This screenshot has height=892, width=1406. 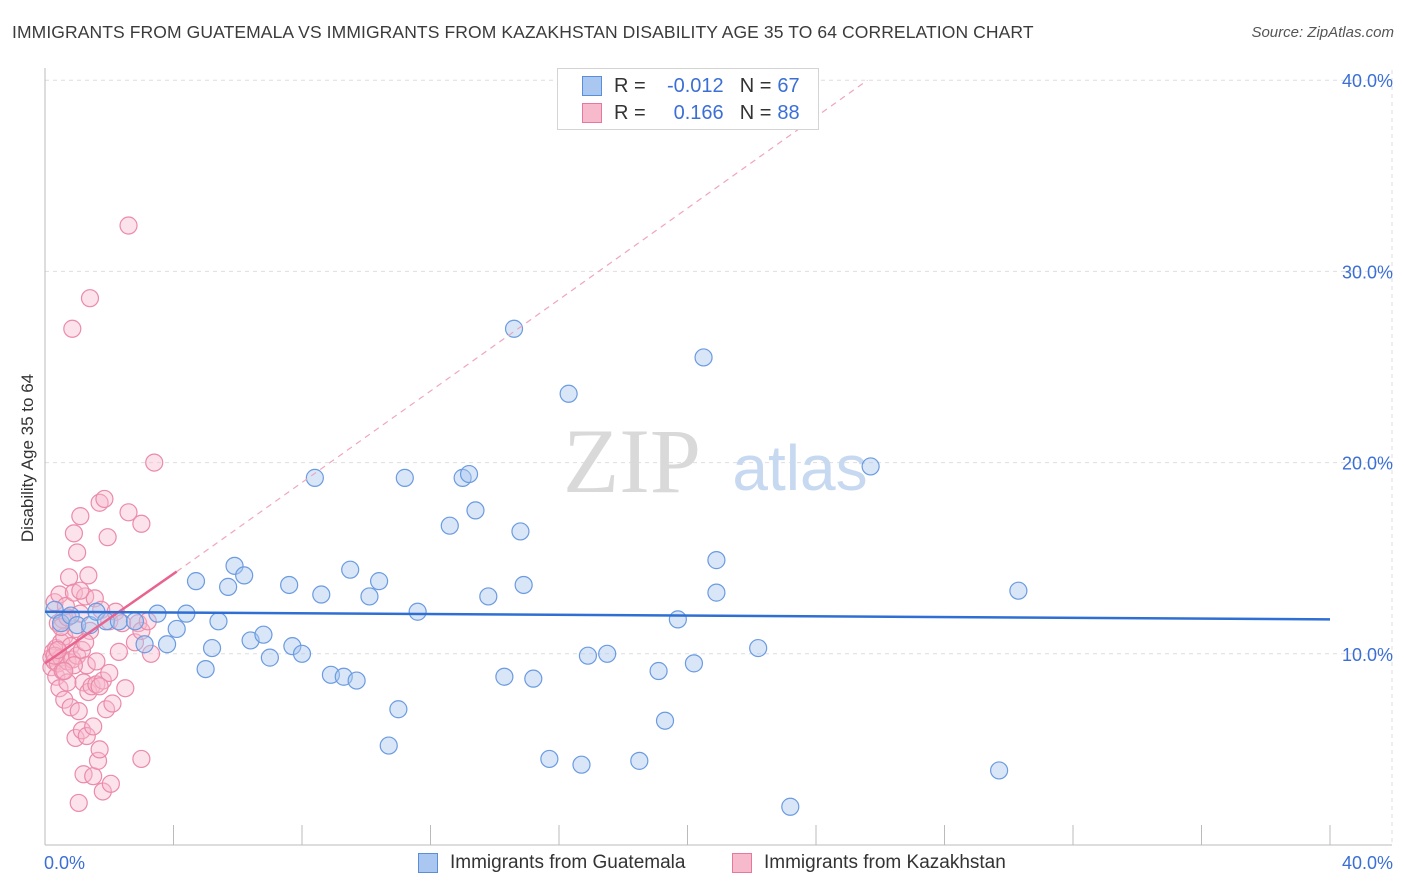 What do you see at coordinates (1322, 32) in the screenshot?
I see `source-credit: Source: ZipAtlas.com` at bounding box center [1322, 32].